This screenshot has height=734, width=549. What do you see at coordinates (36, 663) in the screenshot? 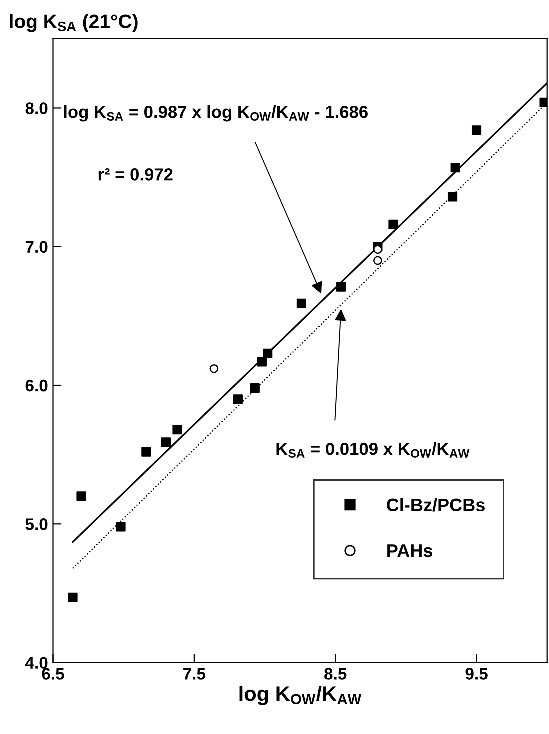
I see `y-tick-label: 4.0` at bounding box center [36, 663].